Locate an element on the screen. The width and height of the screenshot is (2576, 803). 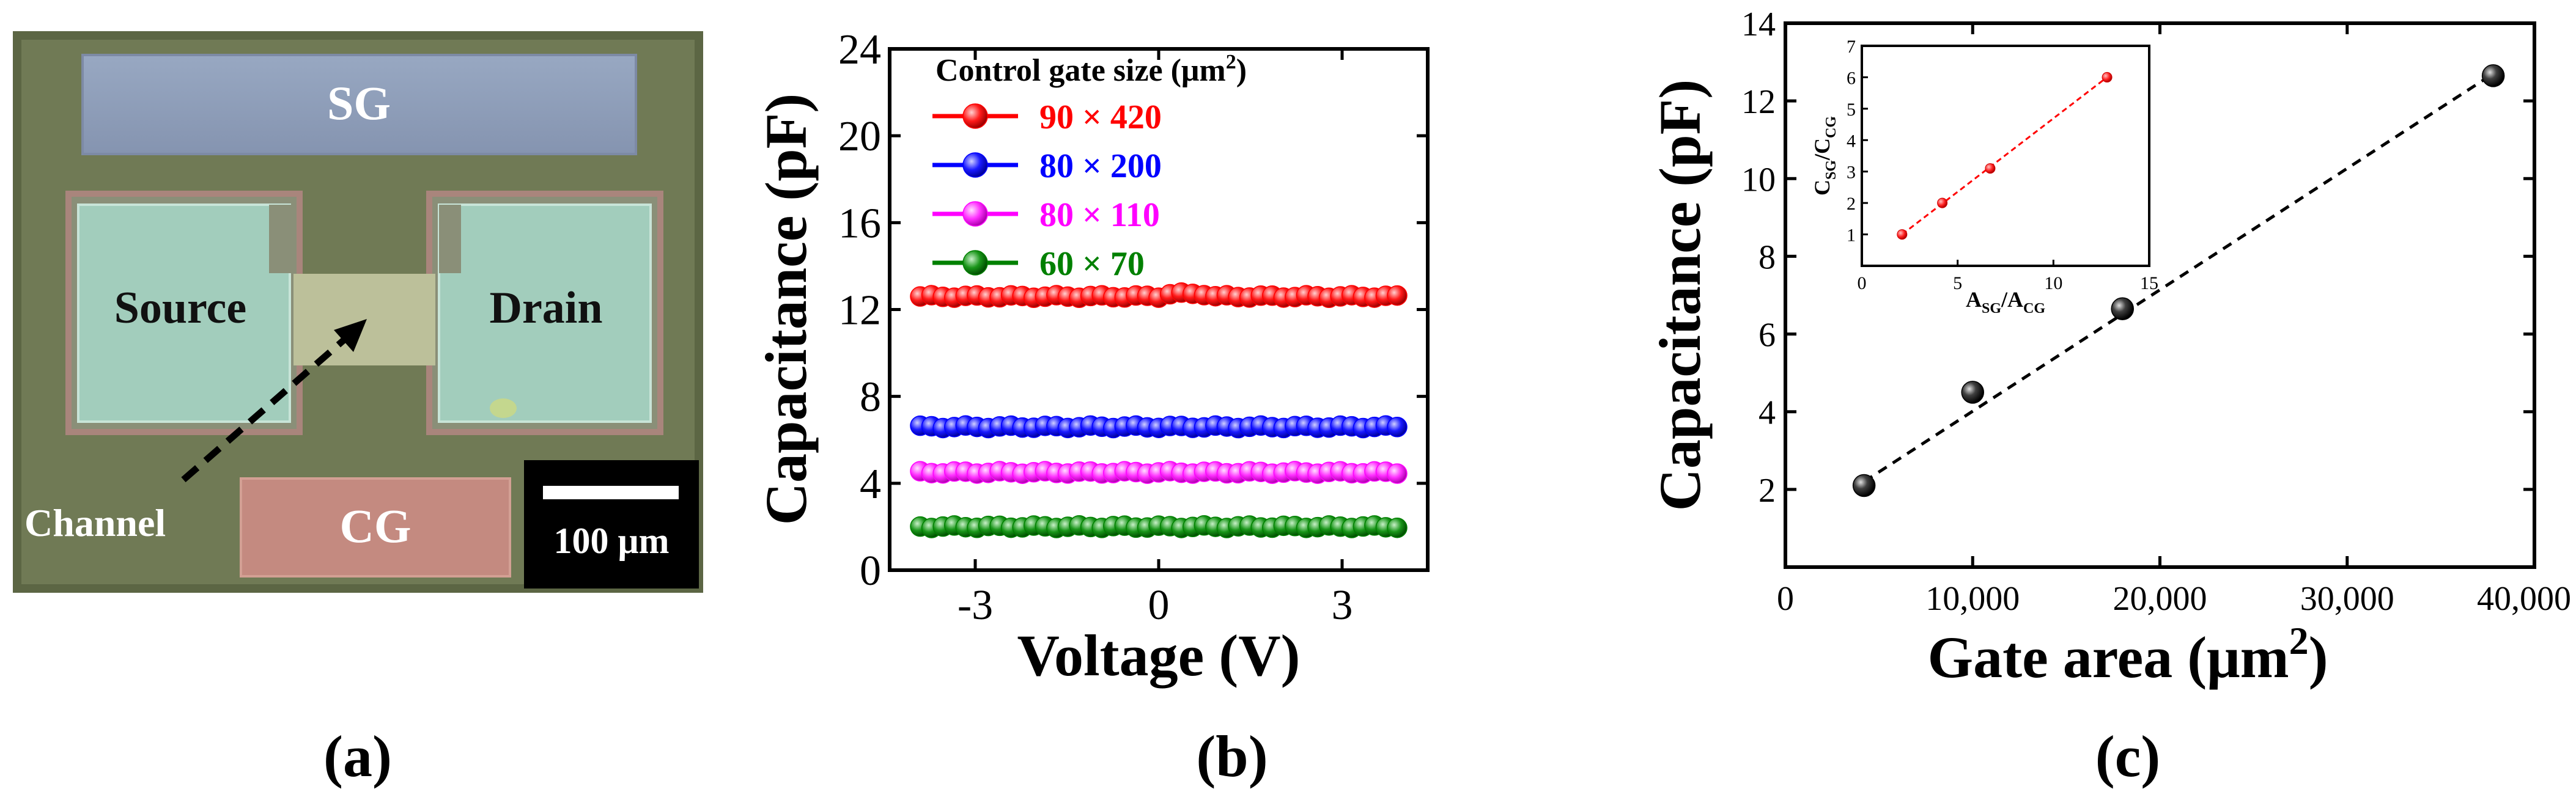
panel-c-label: (c) is located at coordinates (2128, 757).